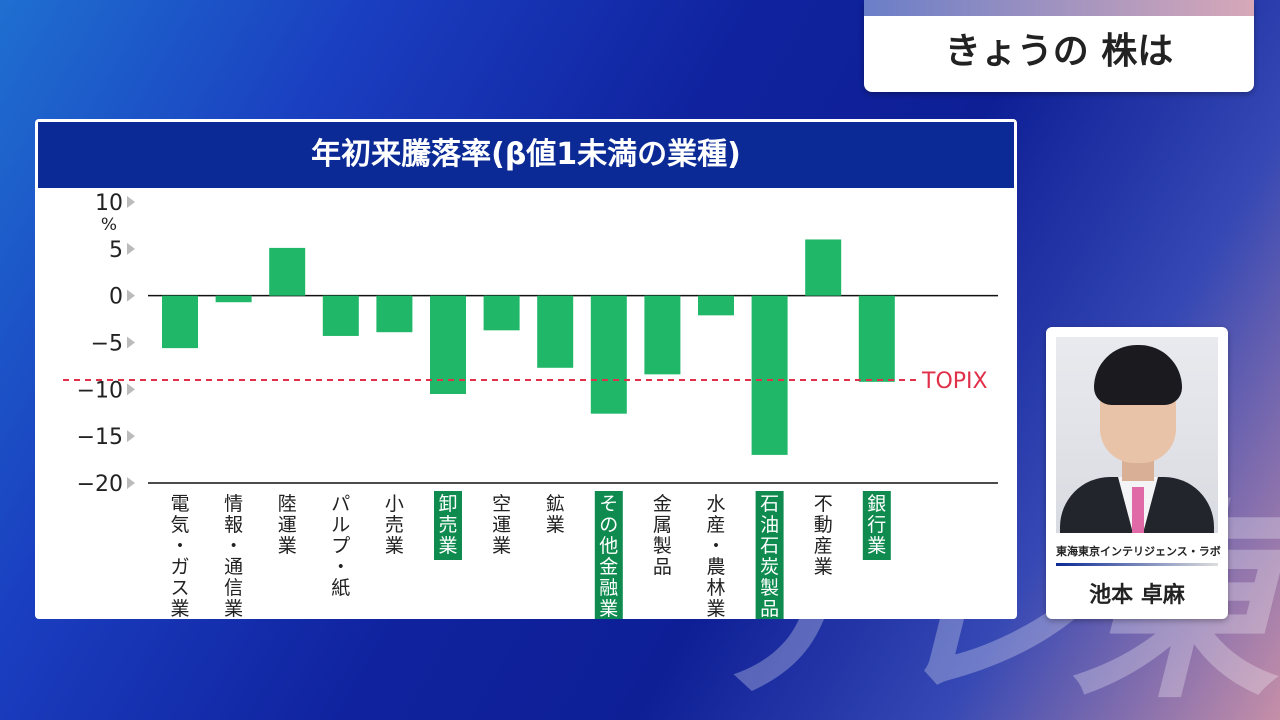  What do you see at coordinates (715, 556) in the screenshot?
I see `category-label: 水産・農林業` at bounding box center [715, 556].